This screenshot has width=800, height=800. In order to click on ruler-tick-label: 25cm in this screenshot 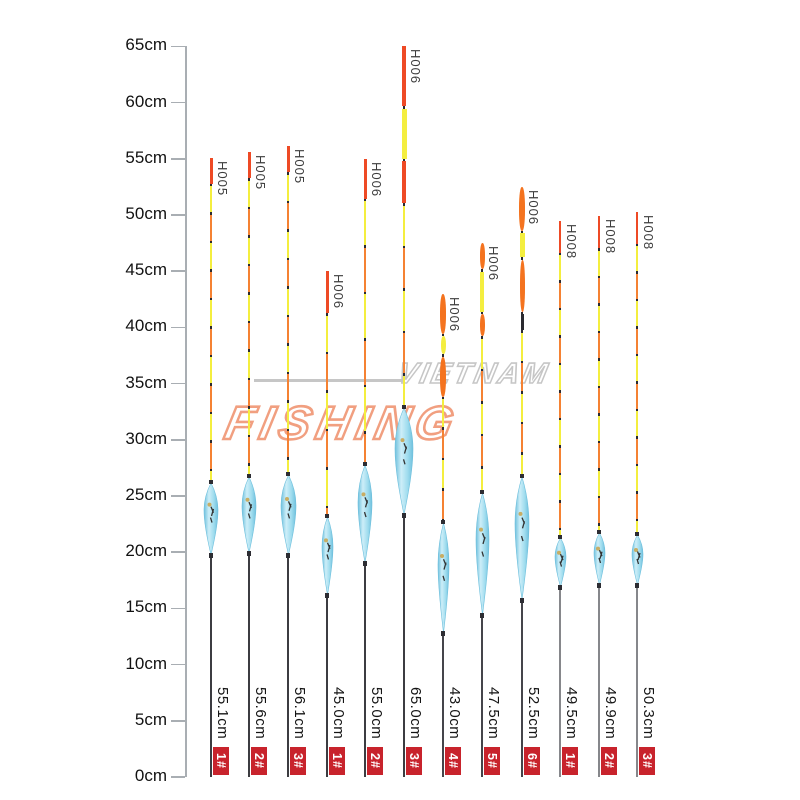, I will do `click(146, 494)`.